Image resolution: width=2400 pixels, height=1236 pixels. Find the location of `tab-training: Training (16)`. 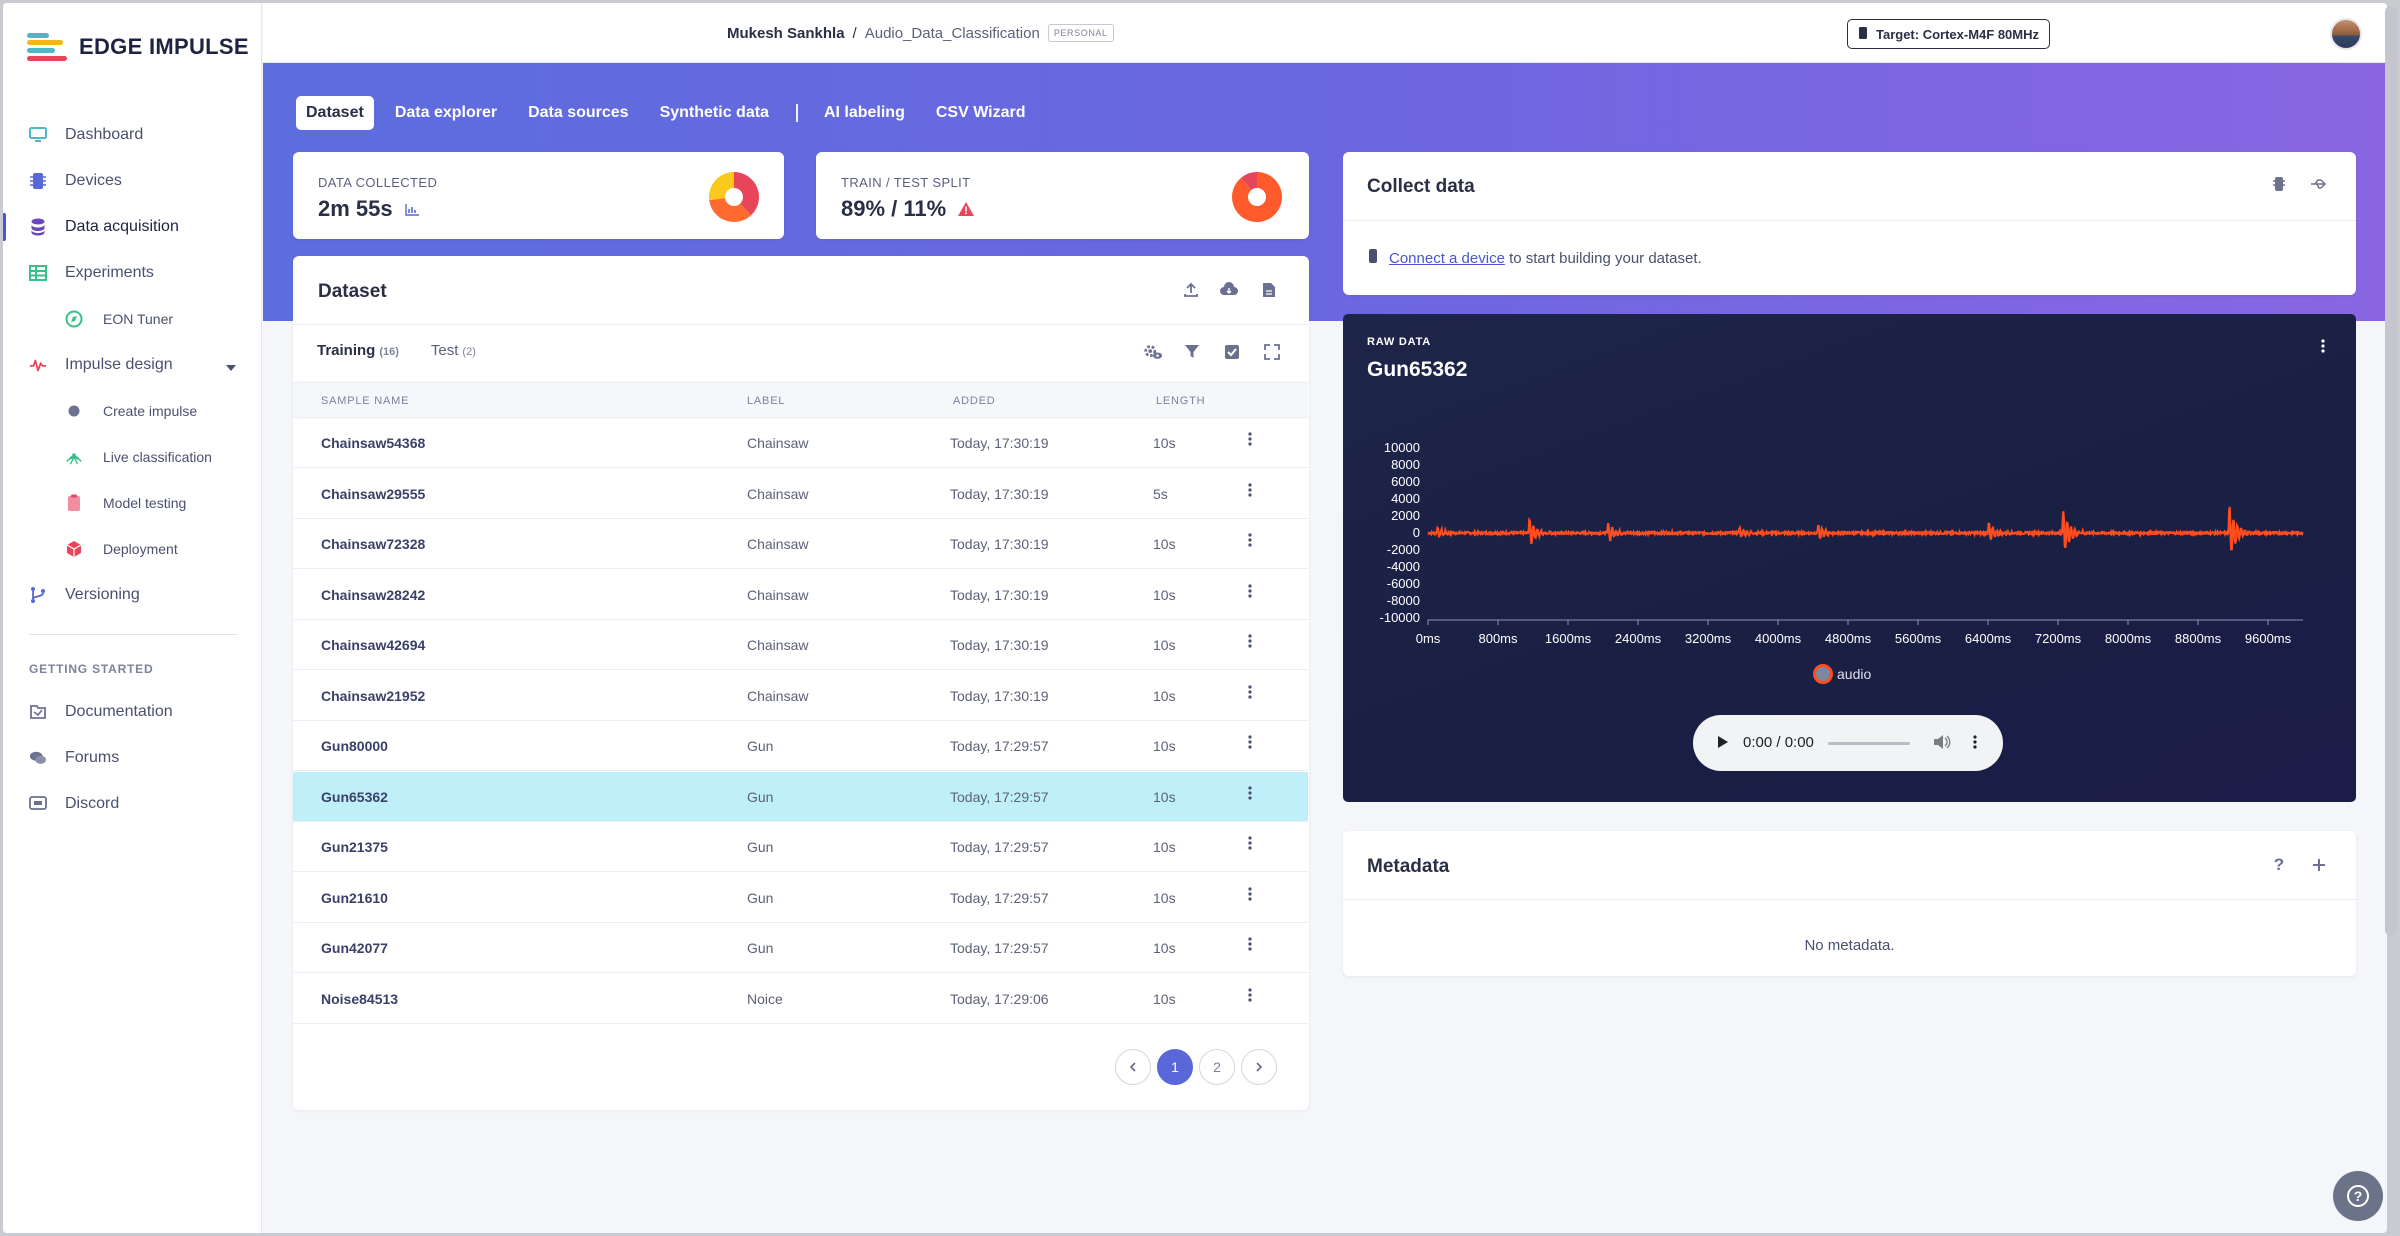

tab-training: Training (16) is located at coordinates (358, 350).